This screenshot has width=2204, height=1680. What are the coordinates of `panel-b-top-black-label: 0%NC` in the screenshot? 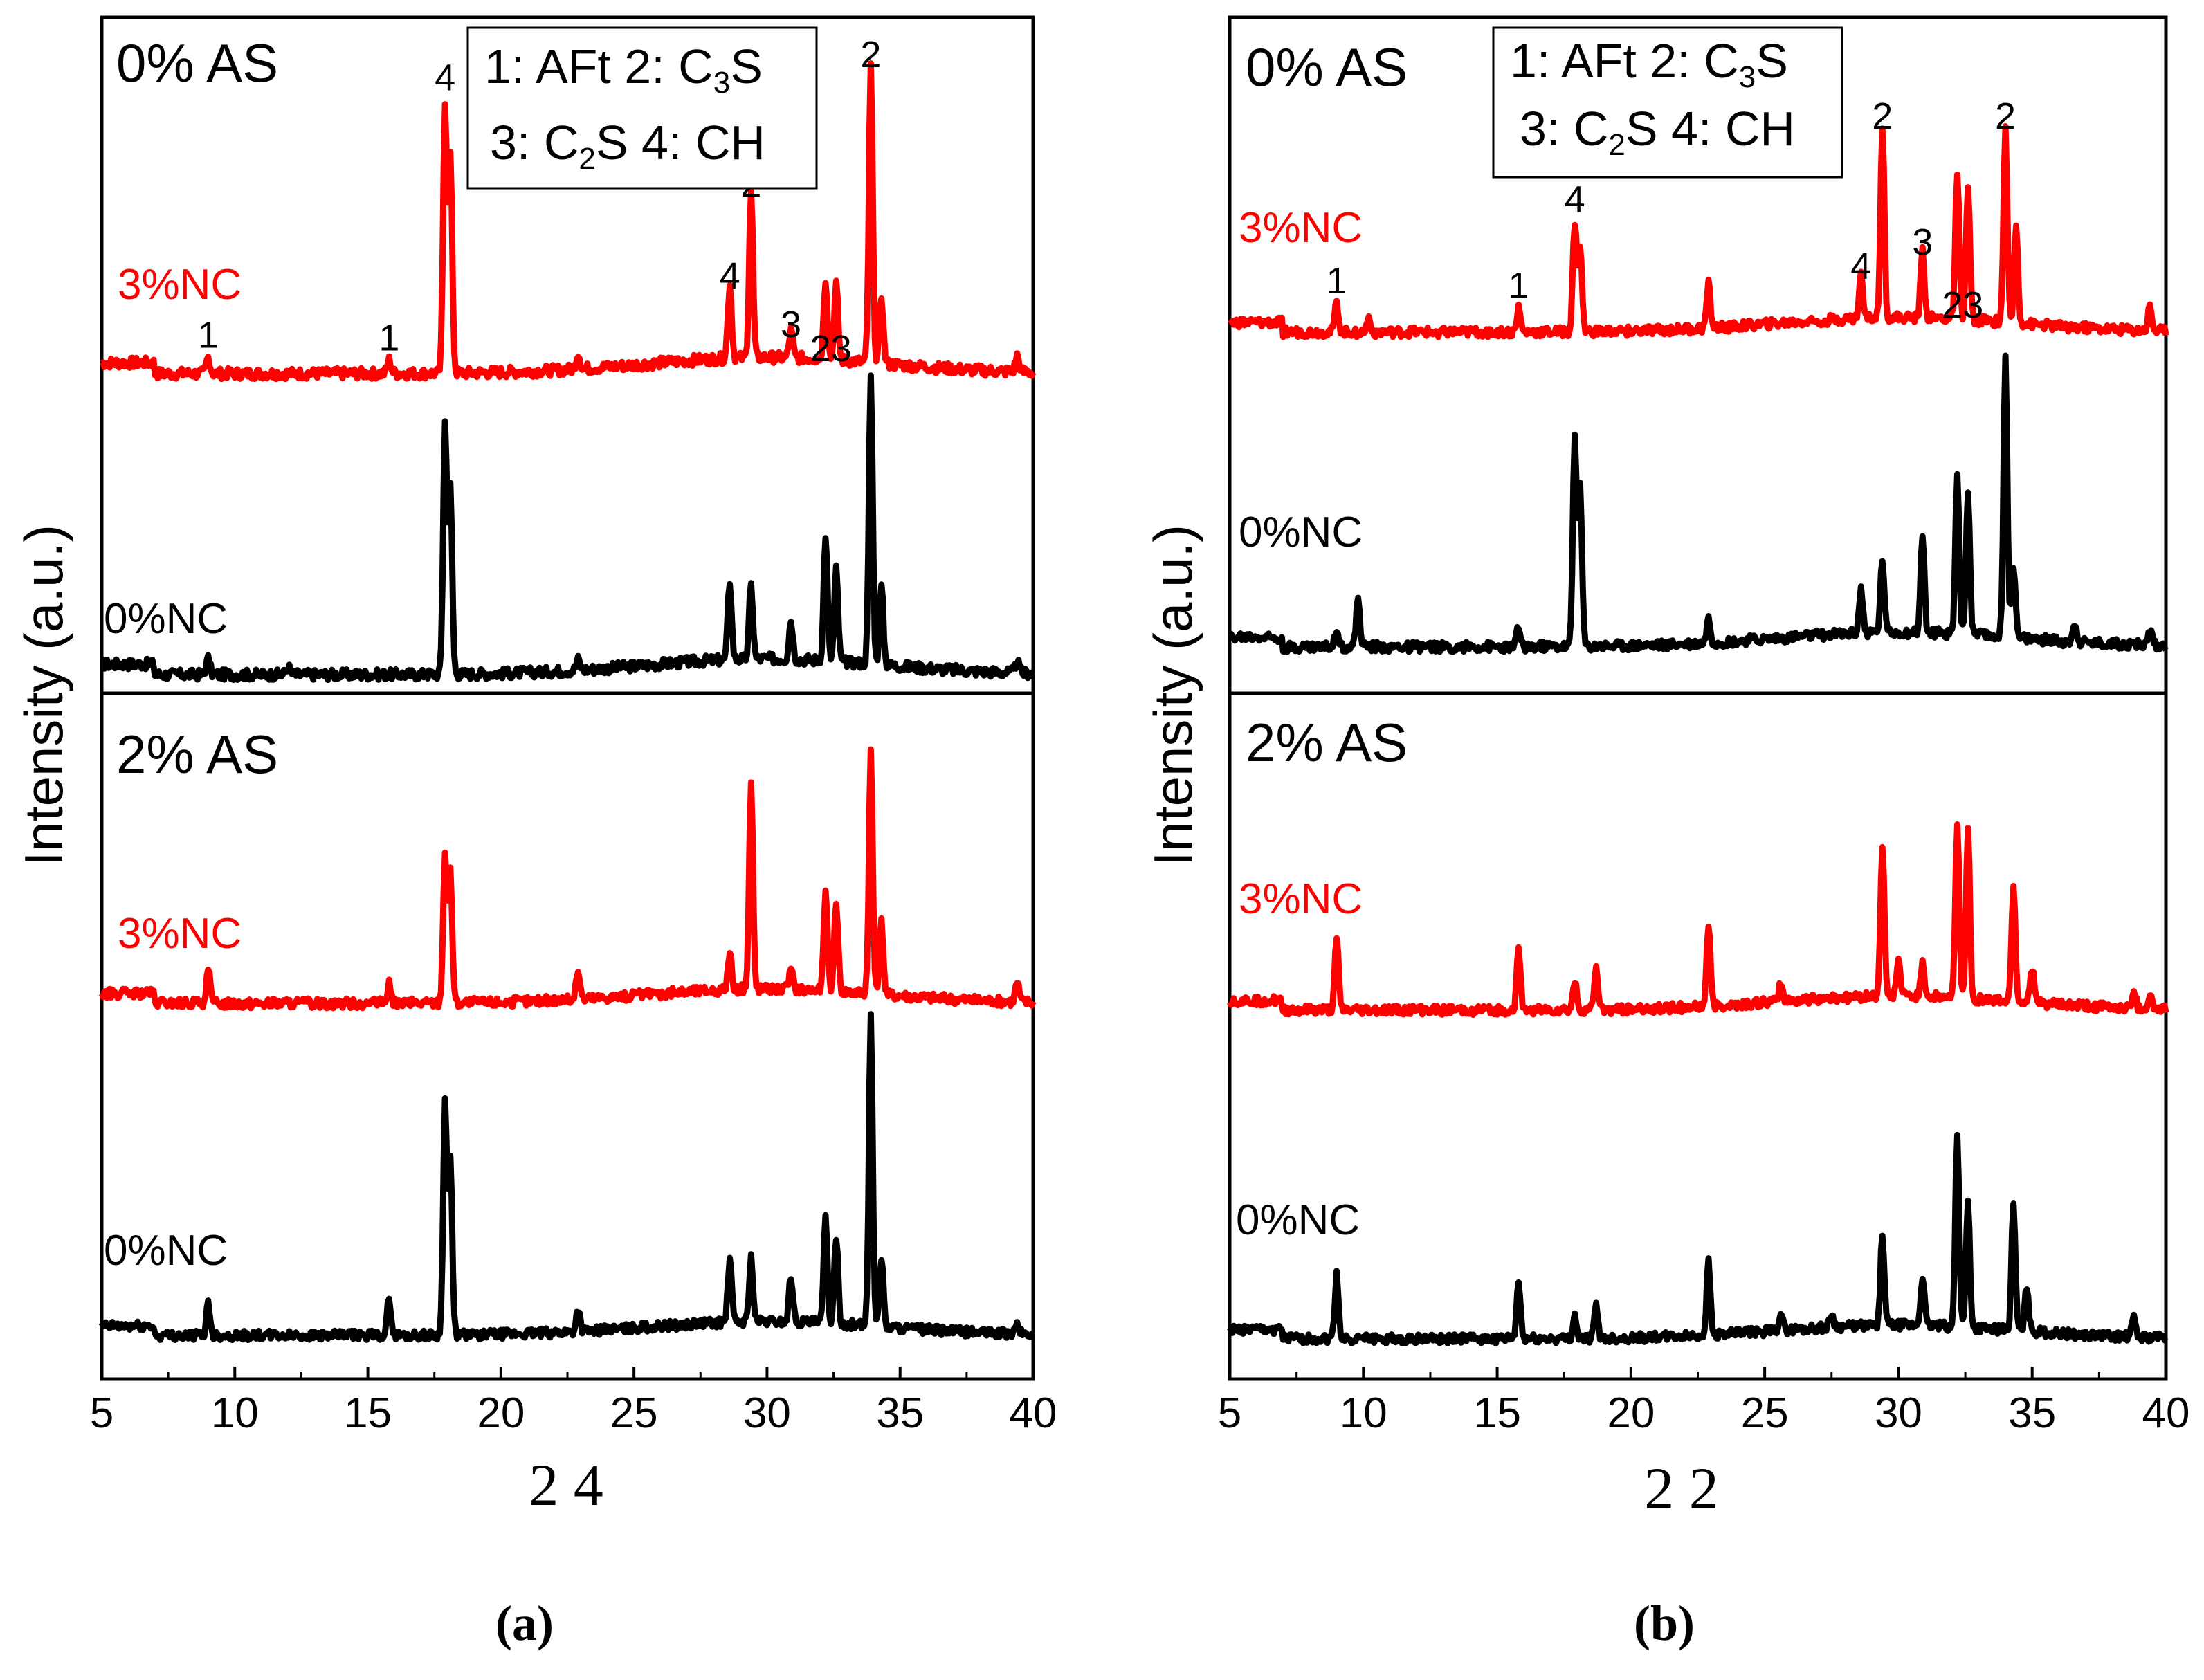 It's located at (1301, 532).